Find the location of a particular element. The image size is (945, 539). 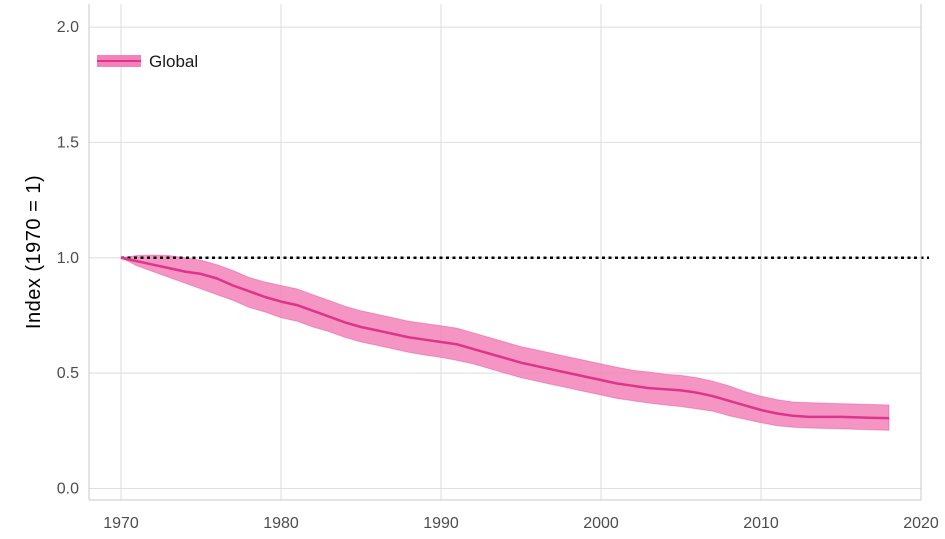

y-tick-label: 0.0 is located at coordinates (68, 488).